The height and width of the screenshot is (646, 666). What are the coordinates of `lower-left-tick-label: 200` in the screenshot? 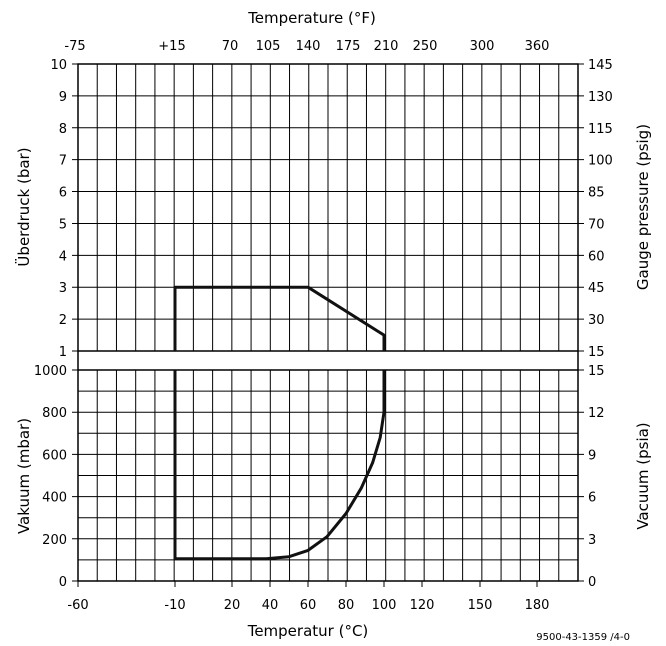 It's located at (54, 540).